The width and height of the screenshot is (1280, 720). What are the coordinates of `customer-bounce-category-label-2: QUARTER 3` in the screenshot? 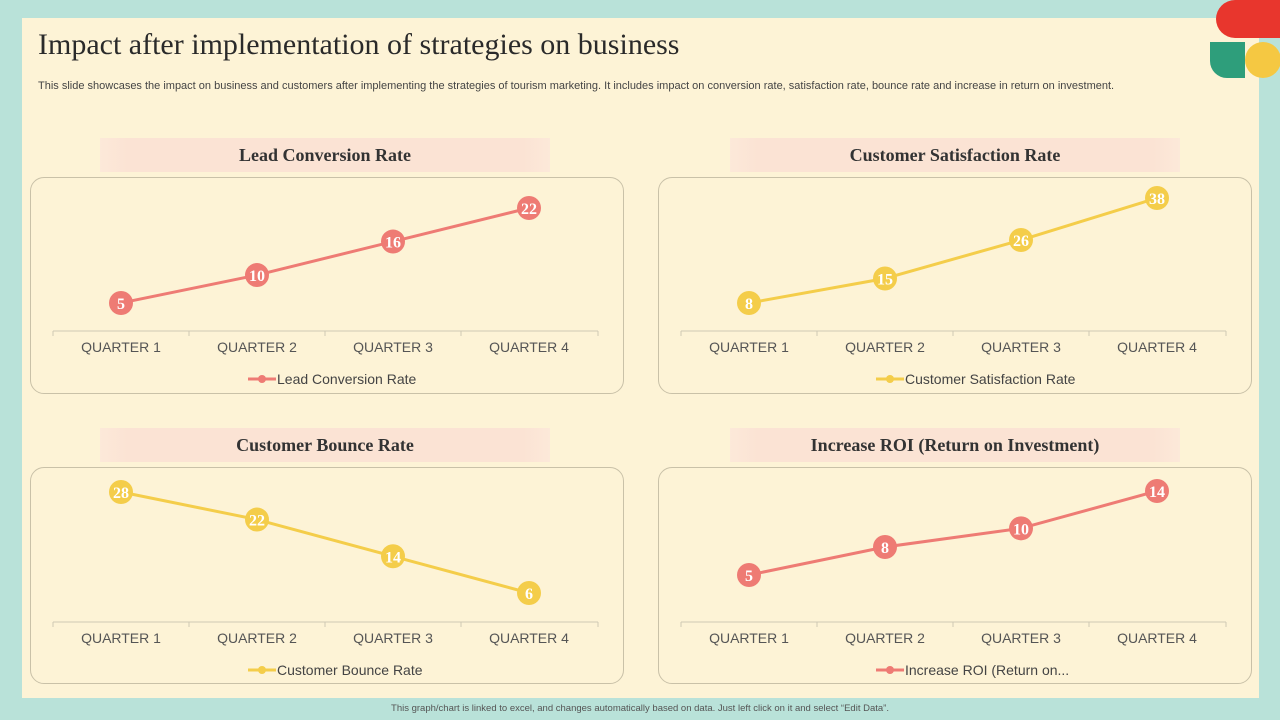 It's located at (393, 638).